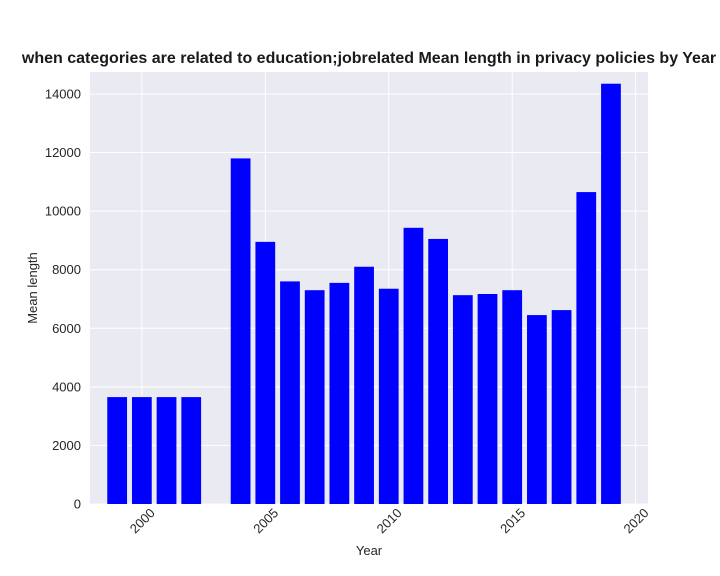 The width and height of the screenshot is (720, 576). What do you see at coordinates (142, 520) in the screenshot?
I see `x-tick-label: 2000` at bounding box center [142, 520].